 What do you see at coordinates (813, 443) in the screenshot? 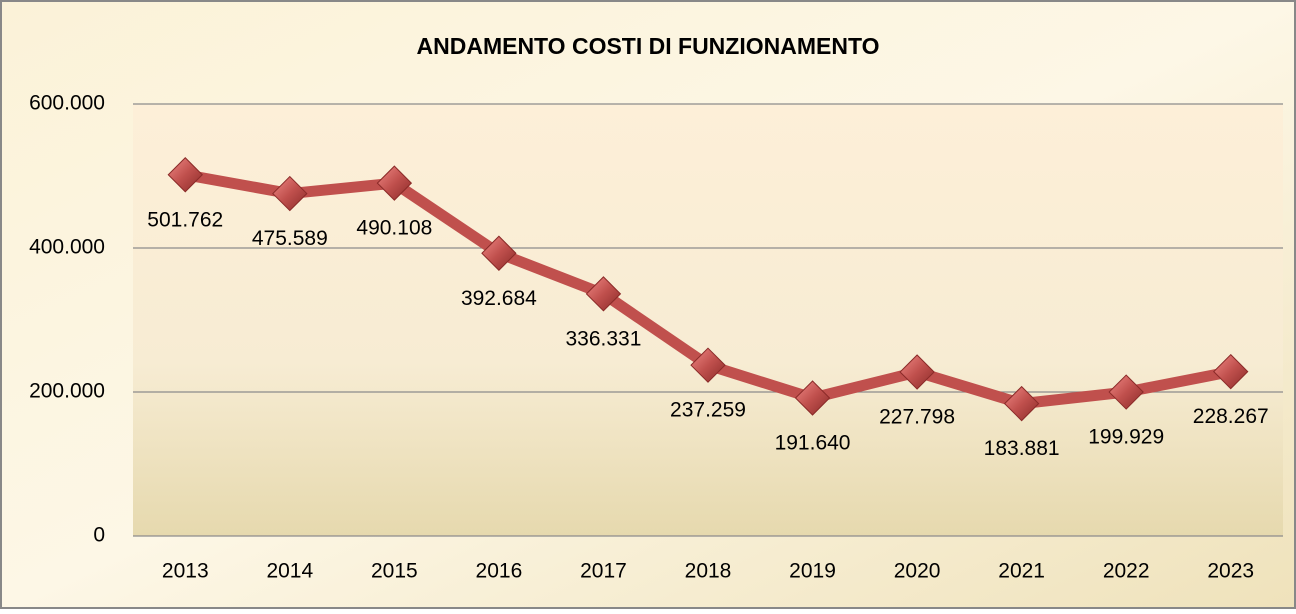
I see `data-label: 191.640` at bounding box center [813, 443].